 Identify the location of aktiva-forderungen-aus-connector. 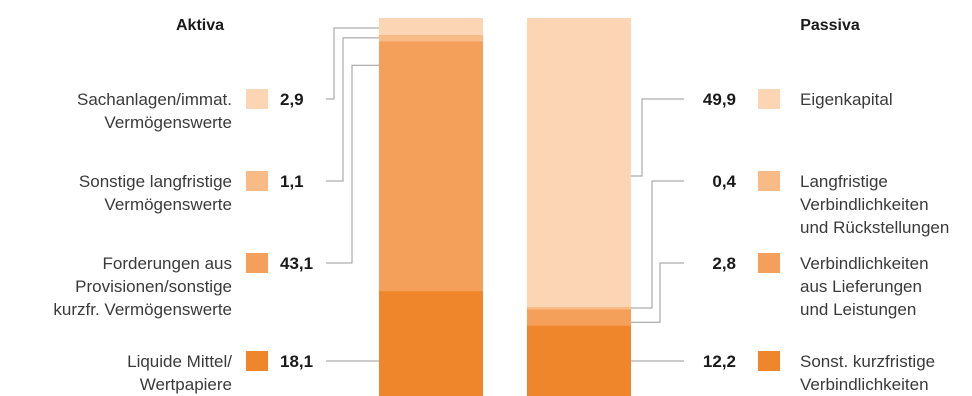
(352, 164).